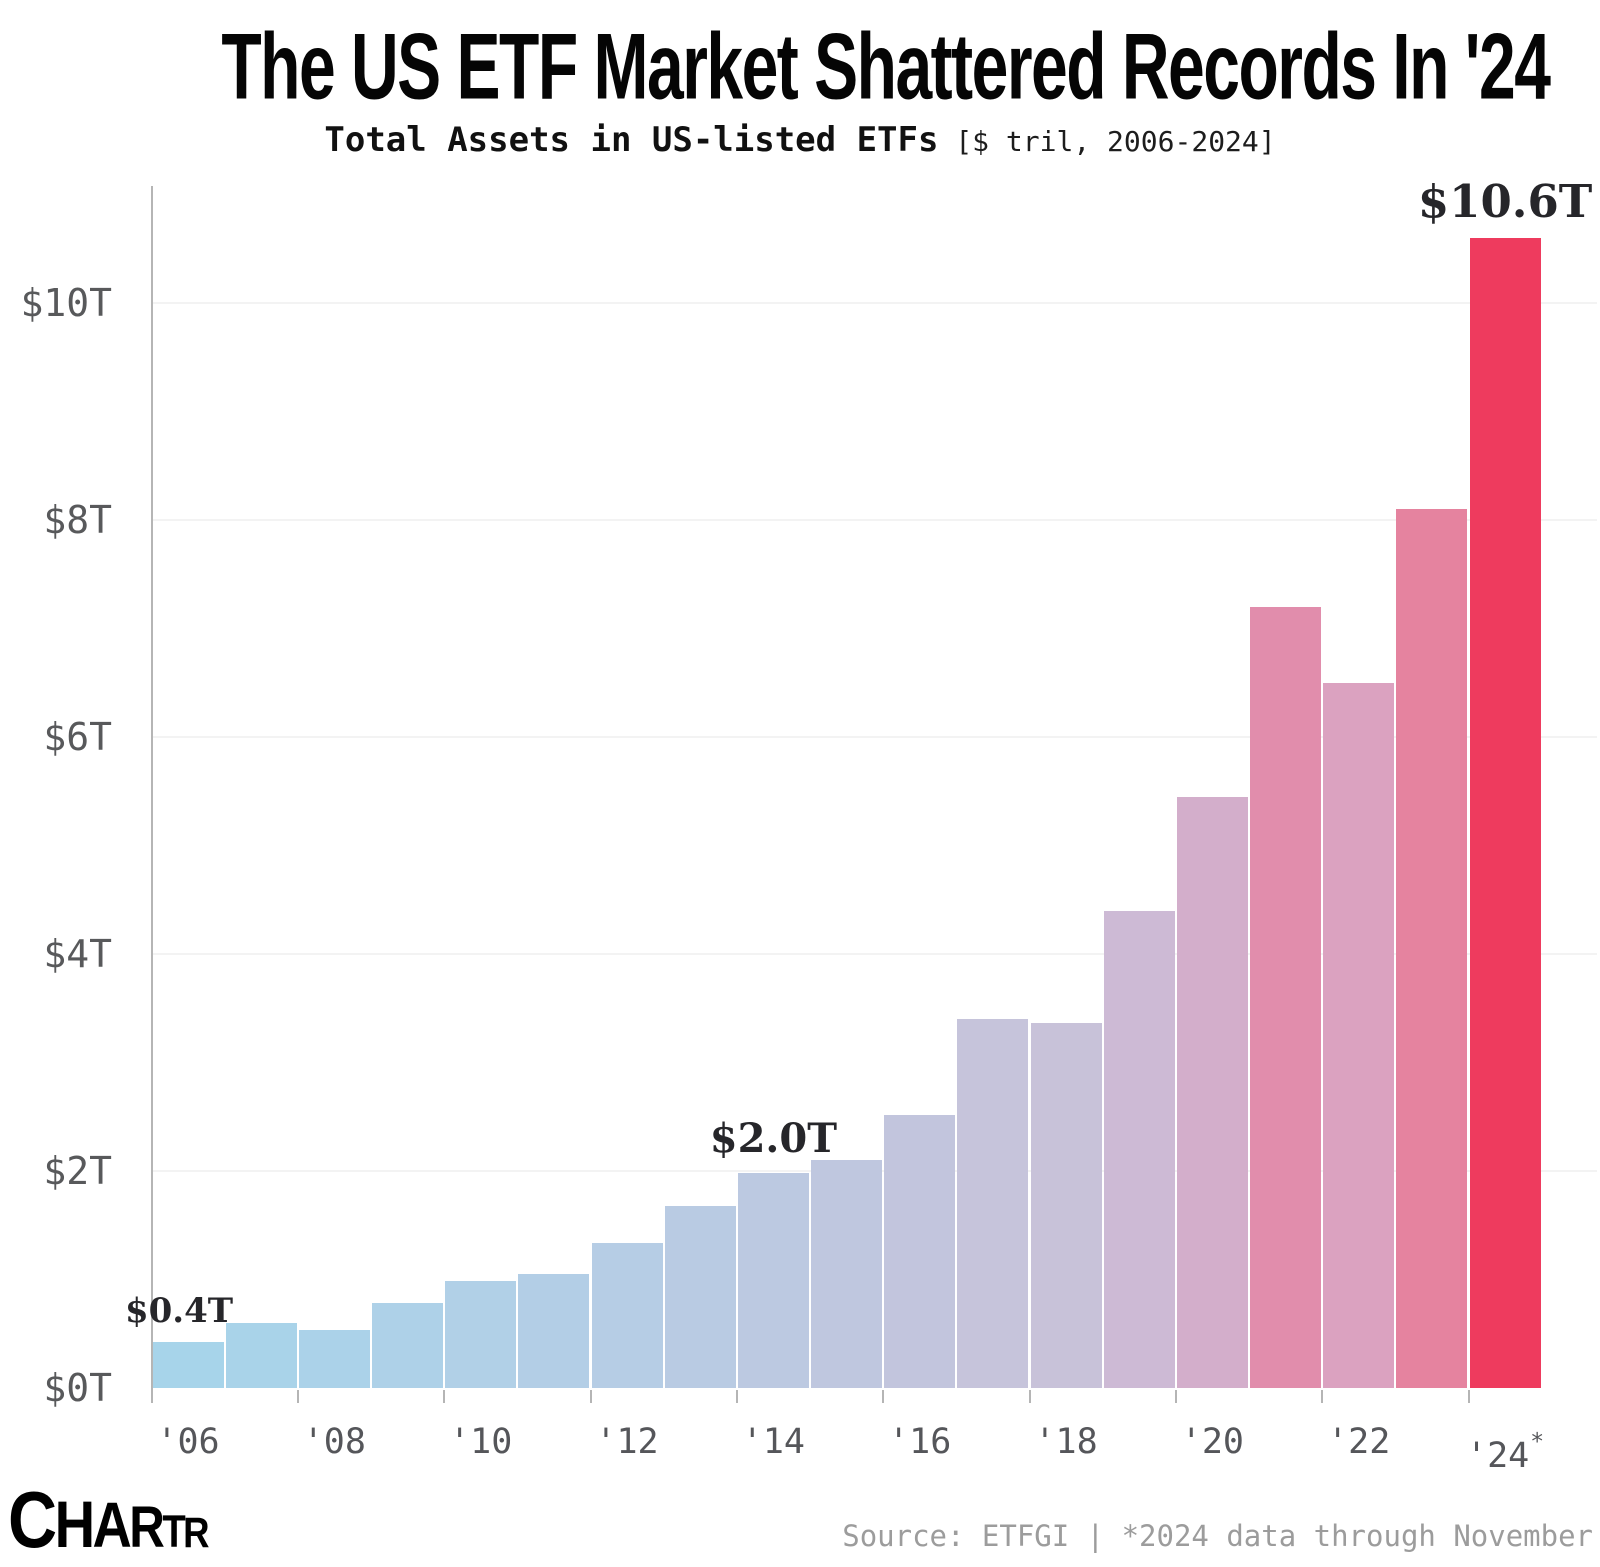 The height and width of the screenshot is (1567, 1600). I want to click on bar-2006, so click(188, 1365).